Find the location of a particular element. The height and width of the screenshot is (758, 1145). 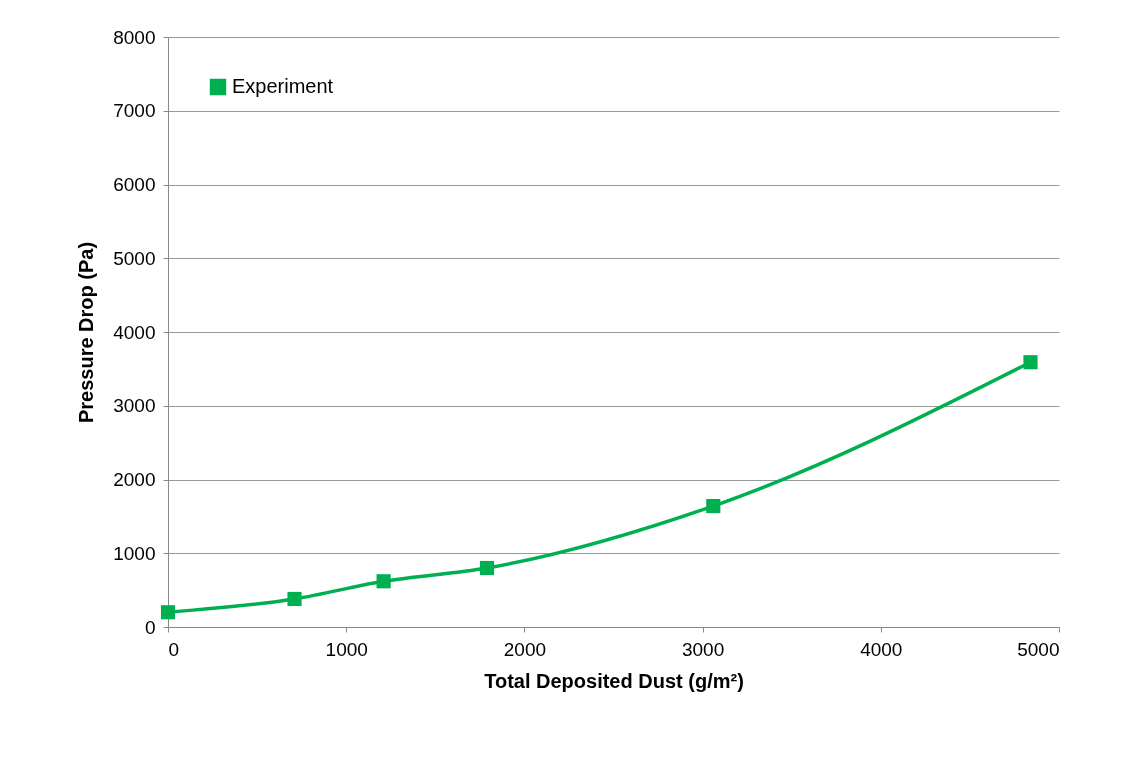

x-tick-label: 2000 is located at coordinates (525, 649).